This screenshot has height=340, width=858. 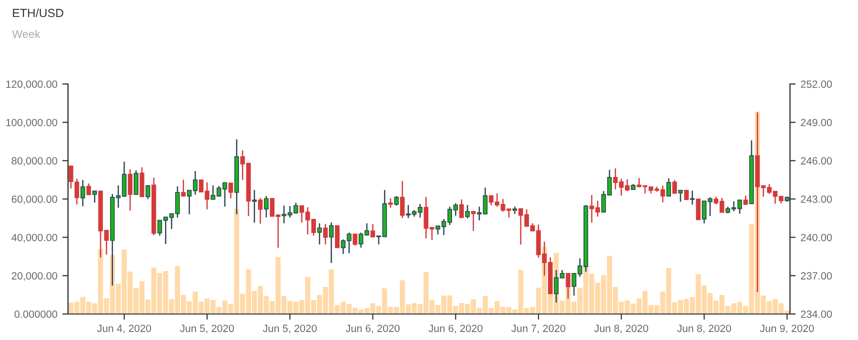 What do you see at coordinates (34, 238) in the screenshot?
I see `y-tick-label: 40,000.00` at bounding box center [34, 238].